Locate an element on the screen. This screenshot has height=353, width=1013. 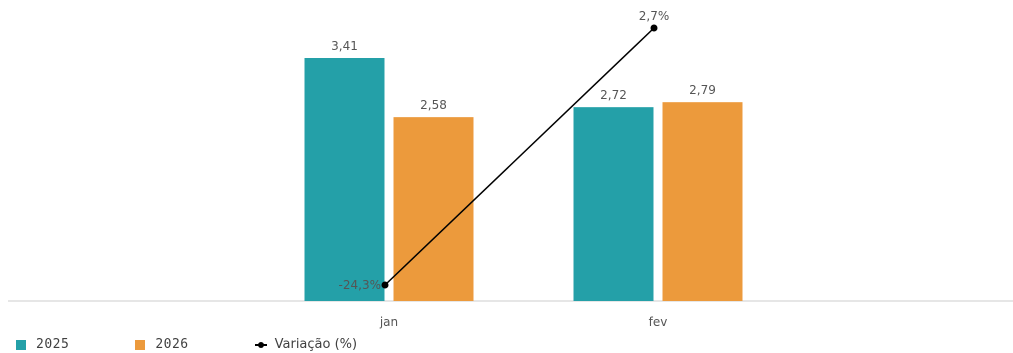
bar-label-2025-jan: 3,41 is located at coordinates (344, 46).